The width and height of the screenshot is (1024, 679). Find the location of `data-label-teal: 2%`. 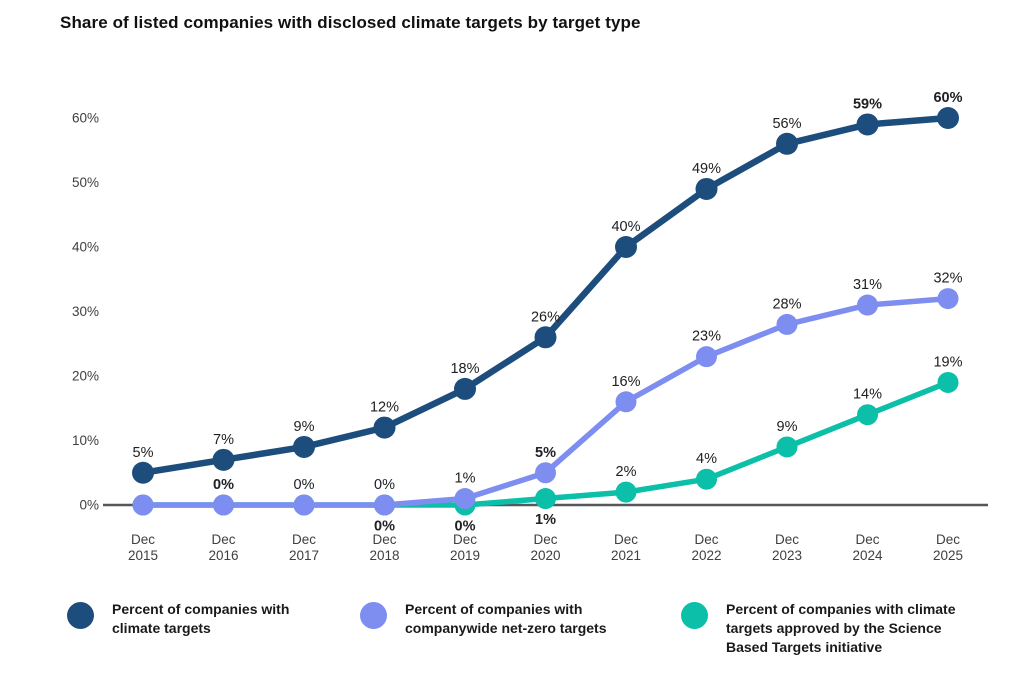

data-label-teal: 2% is located at coordinates (626, 472).